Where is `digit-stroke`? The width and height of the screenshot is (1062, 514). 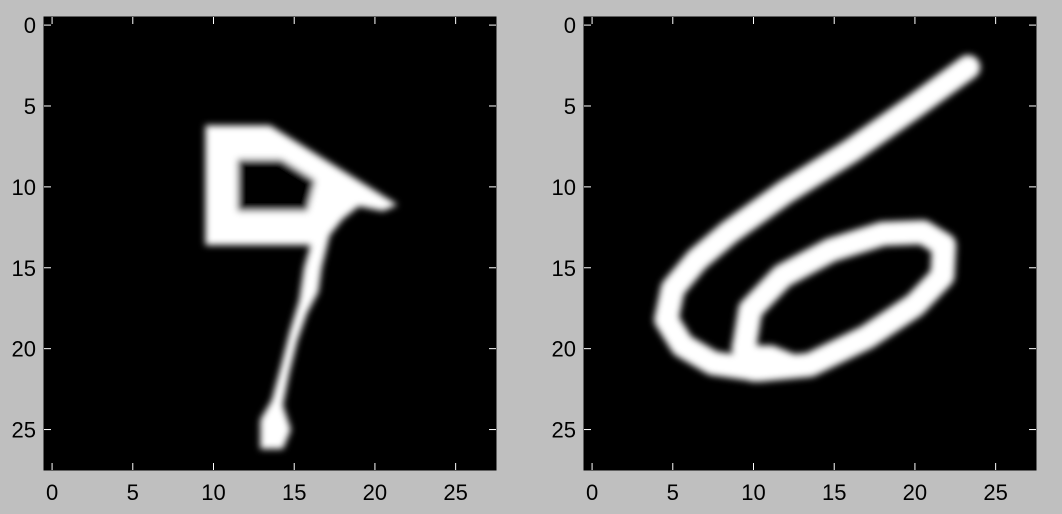 digit-stroke is located at coordinates (764, 360).